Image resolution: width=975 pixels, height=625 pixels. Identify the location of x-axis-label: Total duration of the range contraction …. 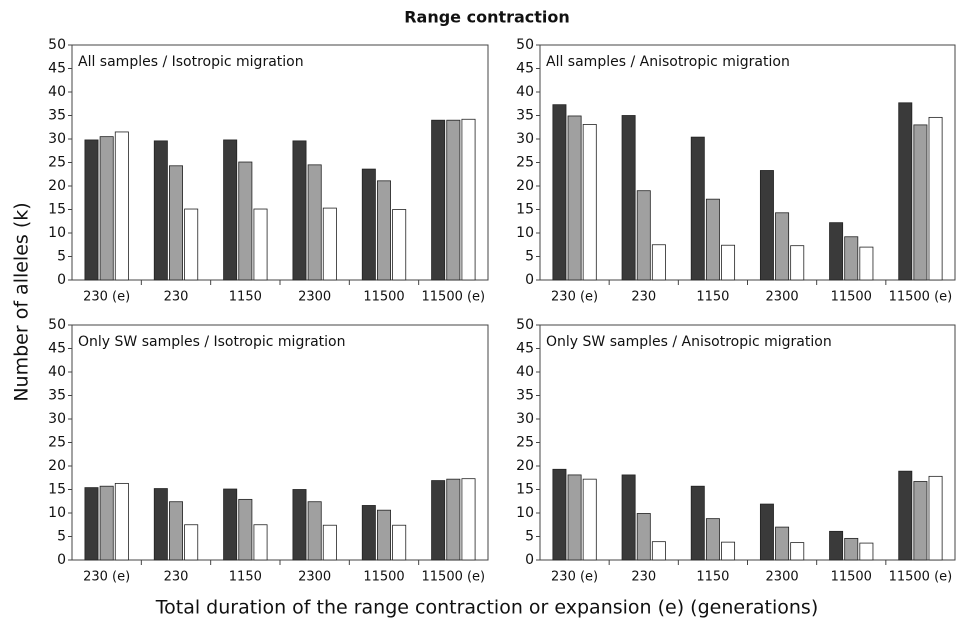
(486, 608).